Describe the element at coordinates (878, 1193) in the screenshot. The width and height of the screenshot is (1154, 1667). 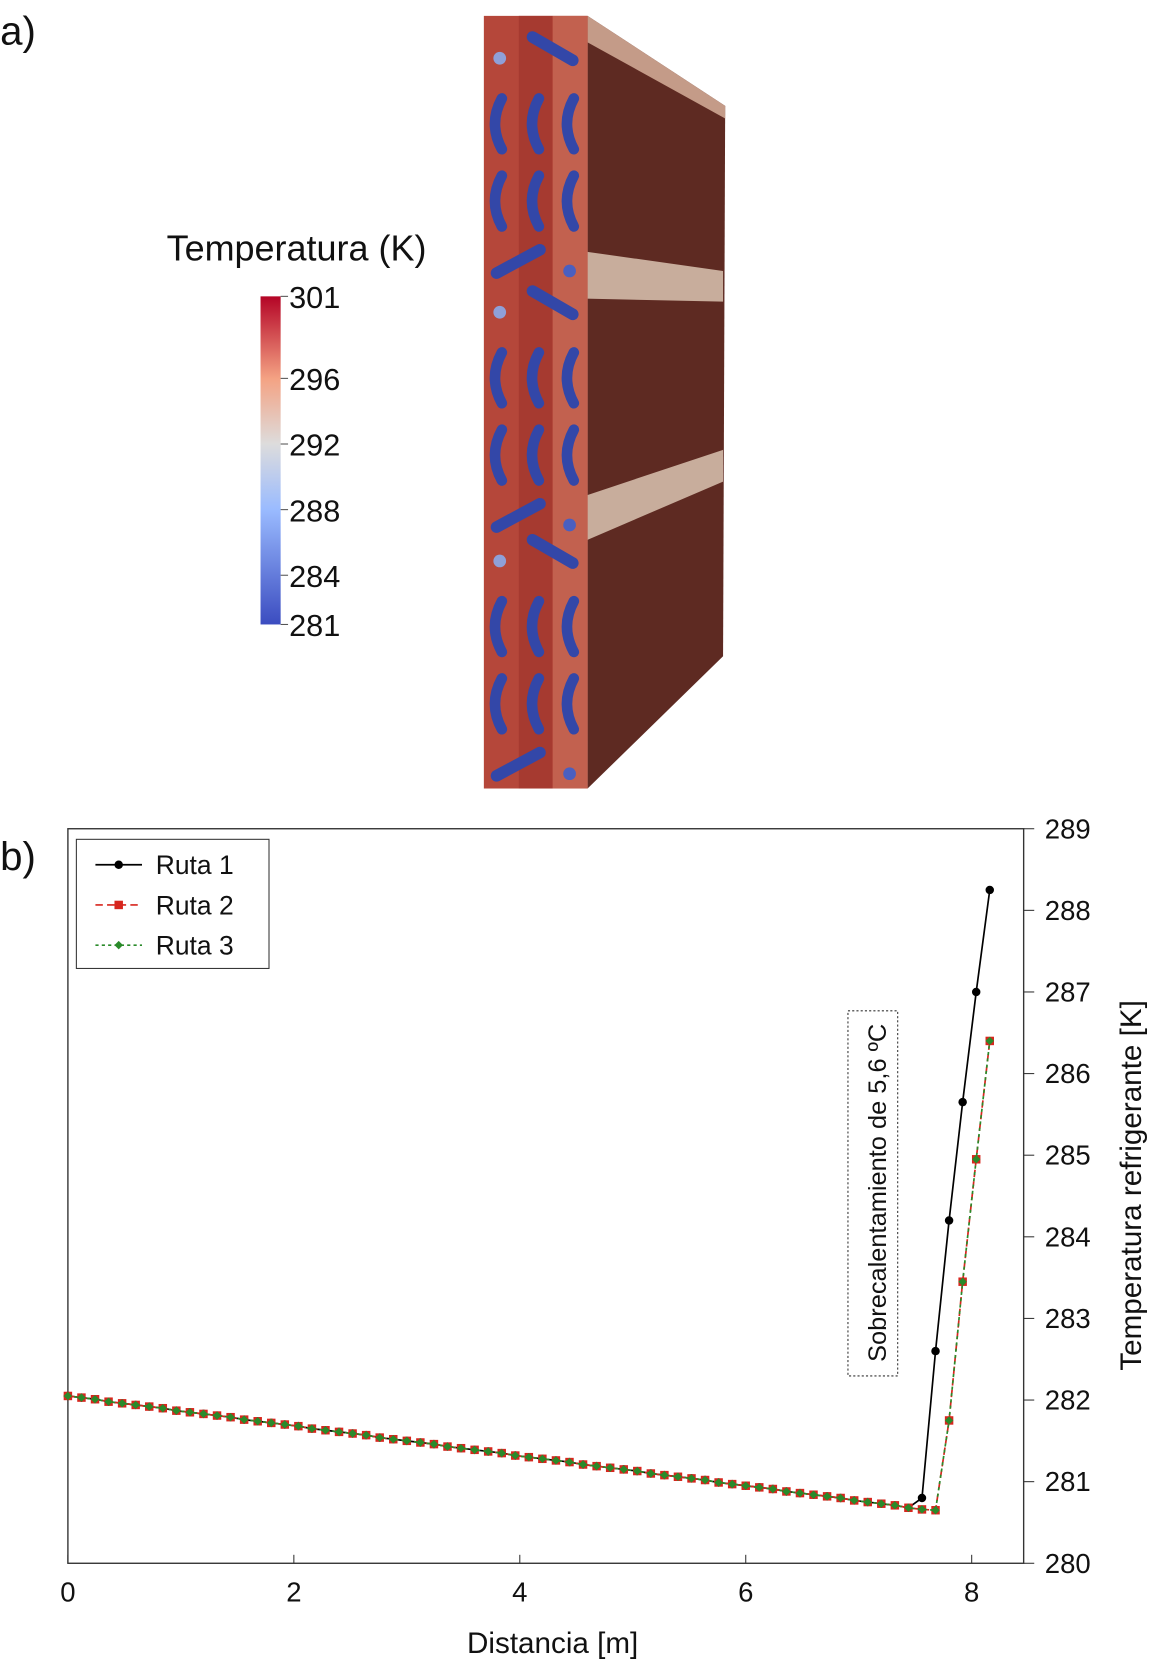
I see `annotation: Sobrecalentamiento de 5,6 ºC` at that location.